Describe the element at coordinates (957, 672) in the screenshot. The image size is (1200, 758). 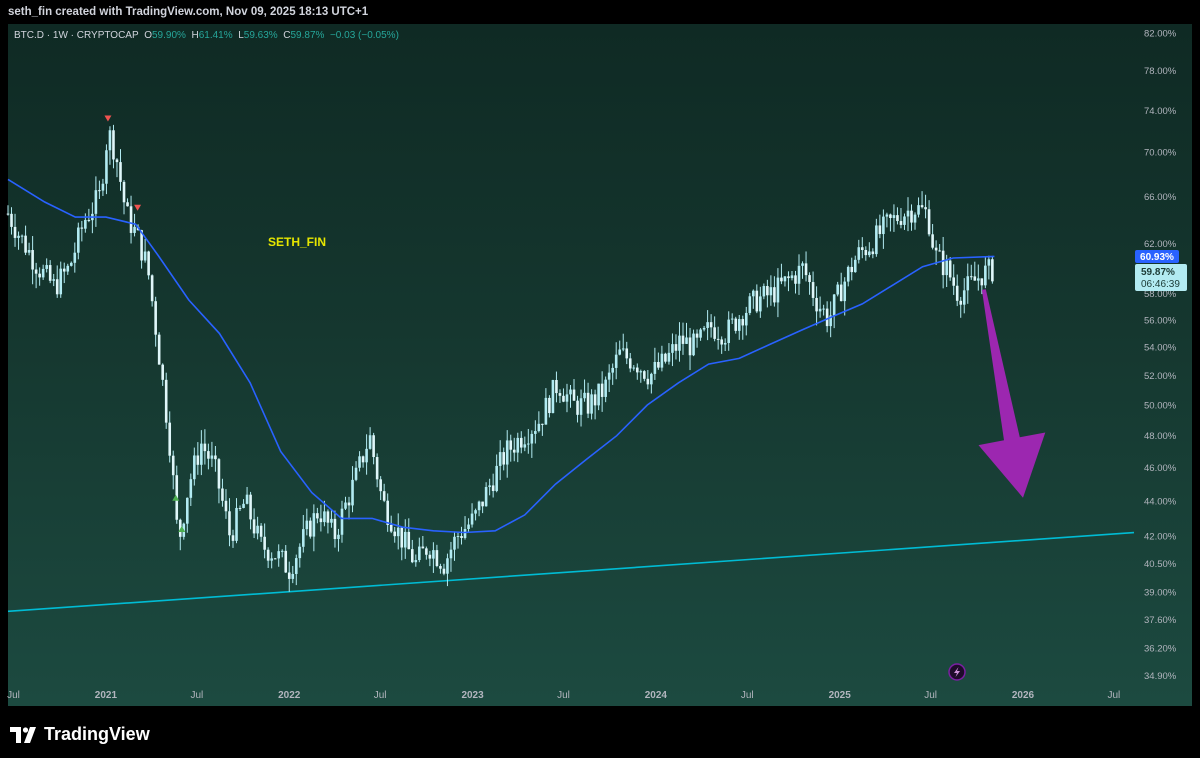
I see `lightning-icon` at that location.